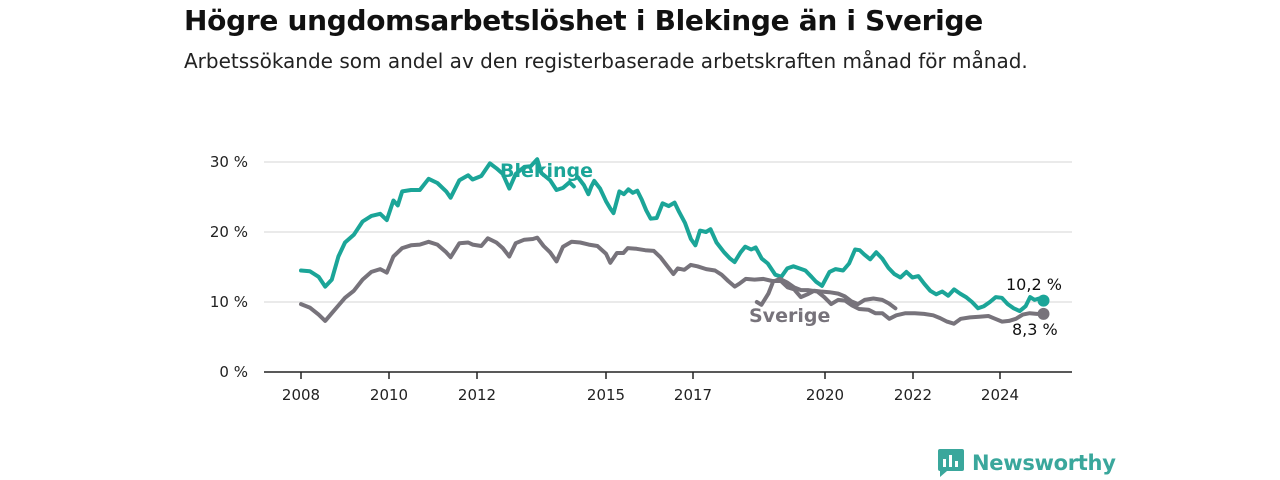  What do you see at coordinates (1035, 329) in the screenshot?
I see `end-label-sverige: 8,3 %` at bounding box center [1035, 329].